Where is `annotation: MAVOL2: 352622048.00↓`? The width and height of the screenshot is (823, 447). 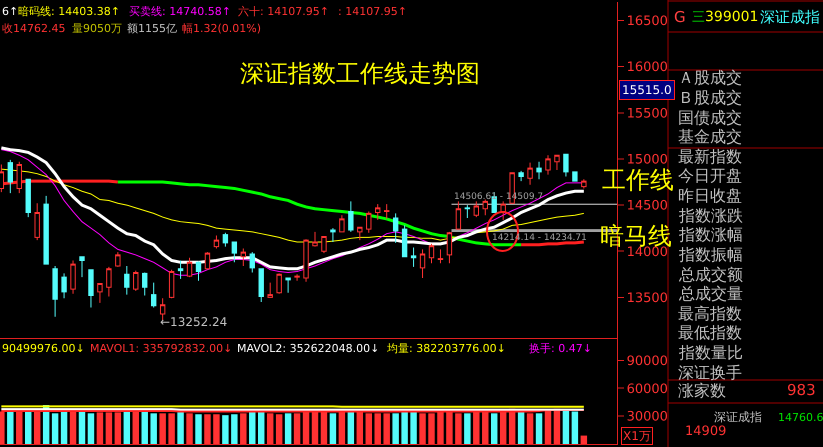 annotation: MAVOL2: 352622048.00↓ is located at coordinates (308, 348).